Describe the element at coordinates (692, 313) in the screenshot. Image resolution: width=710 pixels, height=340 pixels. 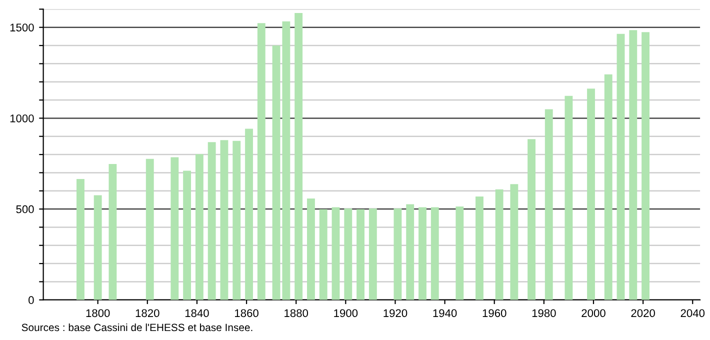
I see `x-tick-label: 2040` at that location.